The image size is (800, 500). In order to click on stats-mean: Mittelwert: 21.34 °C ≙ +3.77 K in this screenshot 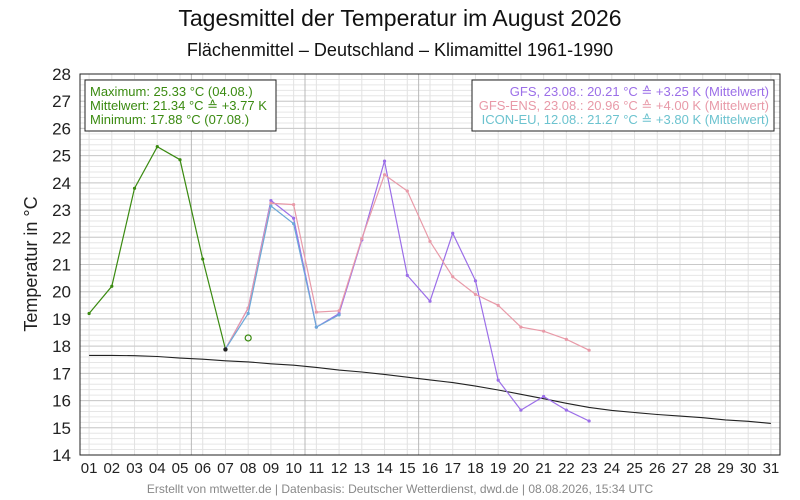, I will do `click(178, 105)`.